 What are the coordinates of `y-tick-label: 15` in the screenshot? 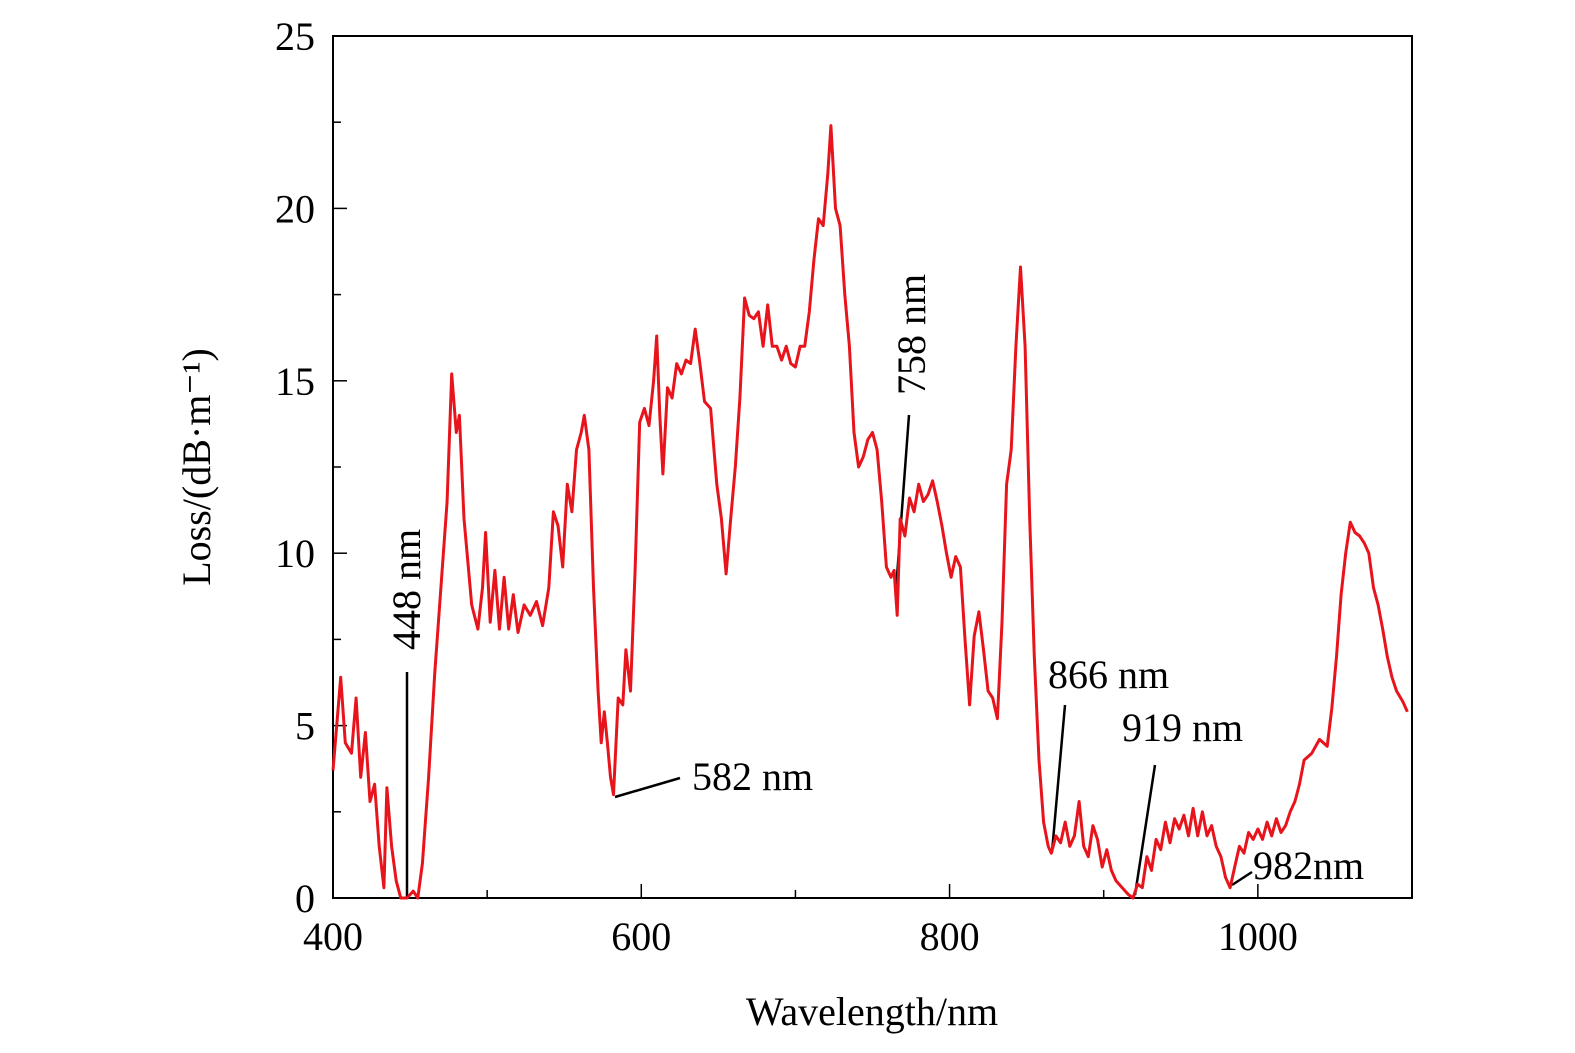 It's located at (295, 381).